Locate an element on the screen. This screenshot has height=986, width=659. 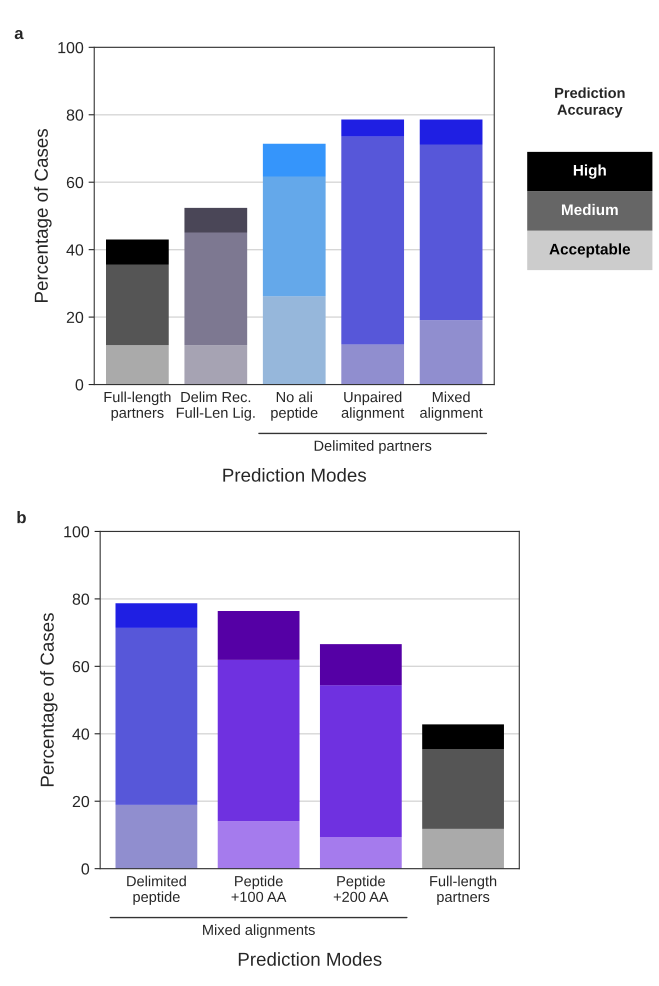
legend-title: Prediction Accuracy is located at coordinates (590, 102).